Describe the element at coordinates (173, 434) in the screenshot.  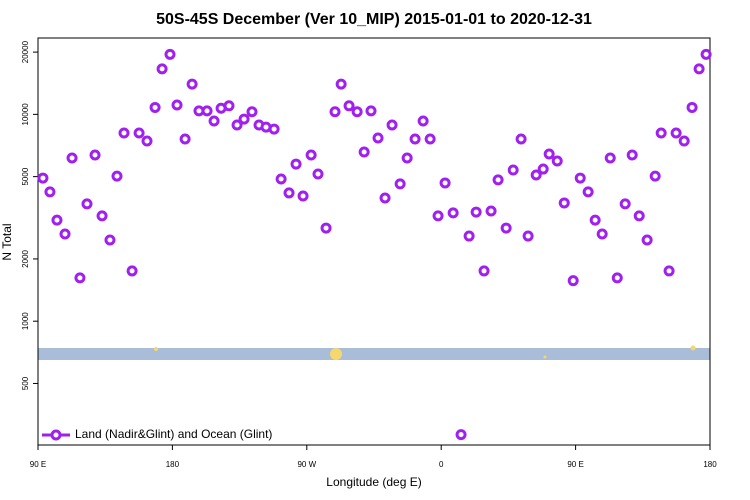
I see `legend-label: Land (Nadir&Glint) and Ocean (Glint)` at that location.